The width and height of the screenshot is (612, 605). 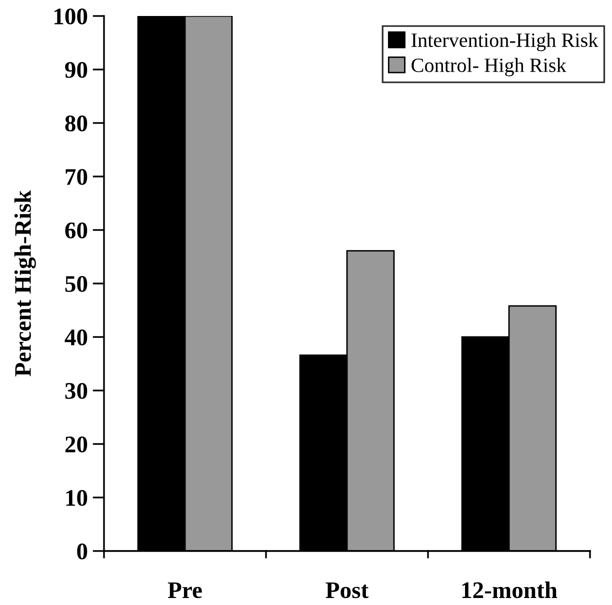 I want to click on y-tick-label: 30, so click(x=76, y=390).